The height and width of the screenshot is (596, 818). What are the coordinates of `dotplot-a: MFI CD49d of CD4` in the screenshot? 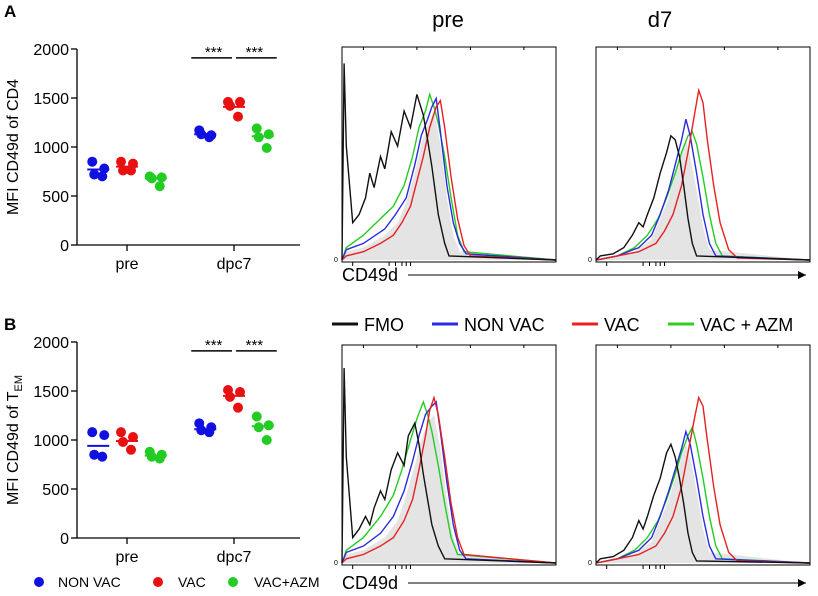 It's located at (13, 147).